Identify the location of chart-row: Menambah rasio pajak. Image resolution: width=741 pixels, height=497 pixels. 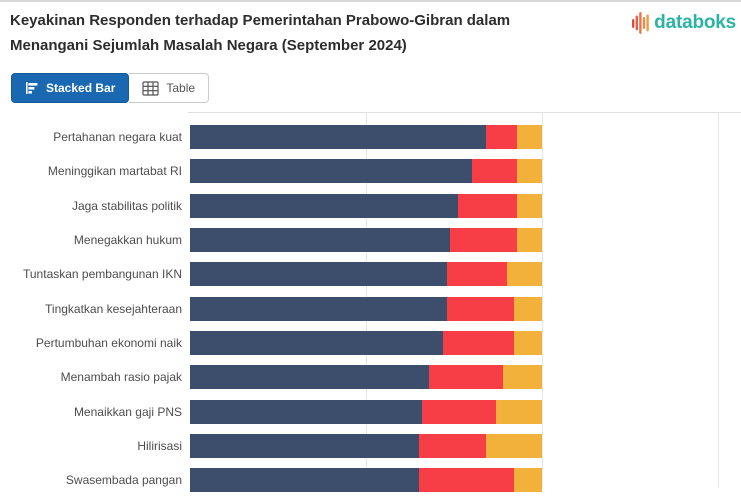
(370, 377).